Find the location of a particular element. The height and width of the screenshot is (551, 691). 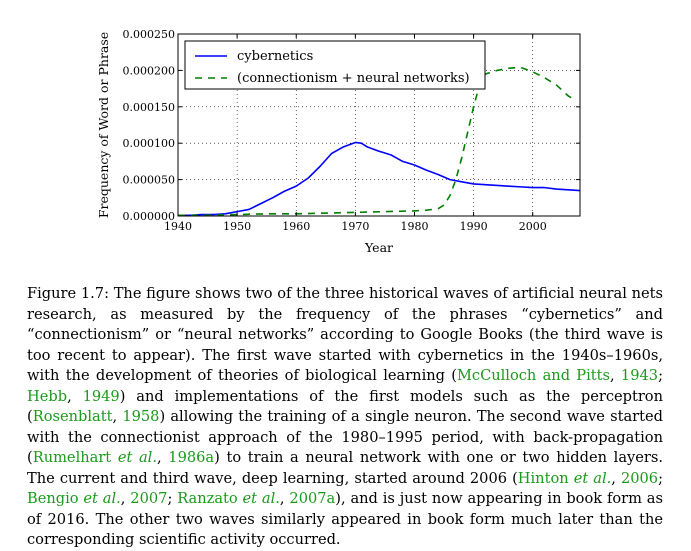

x-tick-label: 1940 is located at coordinates (178, 226).